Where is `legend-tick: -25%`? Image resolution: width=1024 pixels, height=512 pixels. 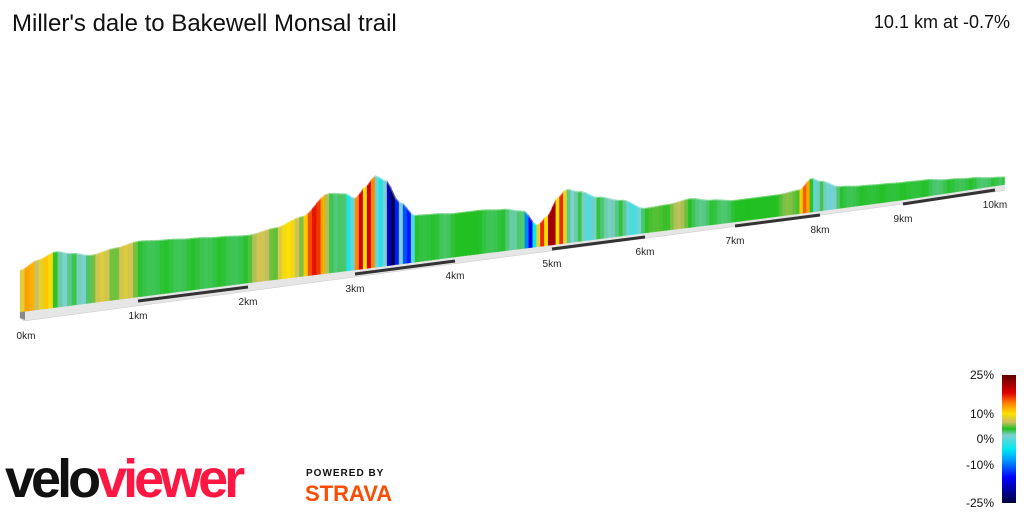 legend-tick: -25% is located at coordinates (979, 503).